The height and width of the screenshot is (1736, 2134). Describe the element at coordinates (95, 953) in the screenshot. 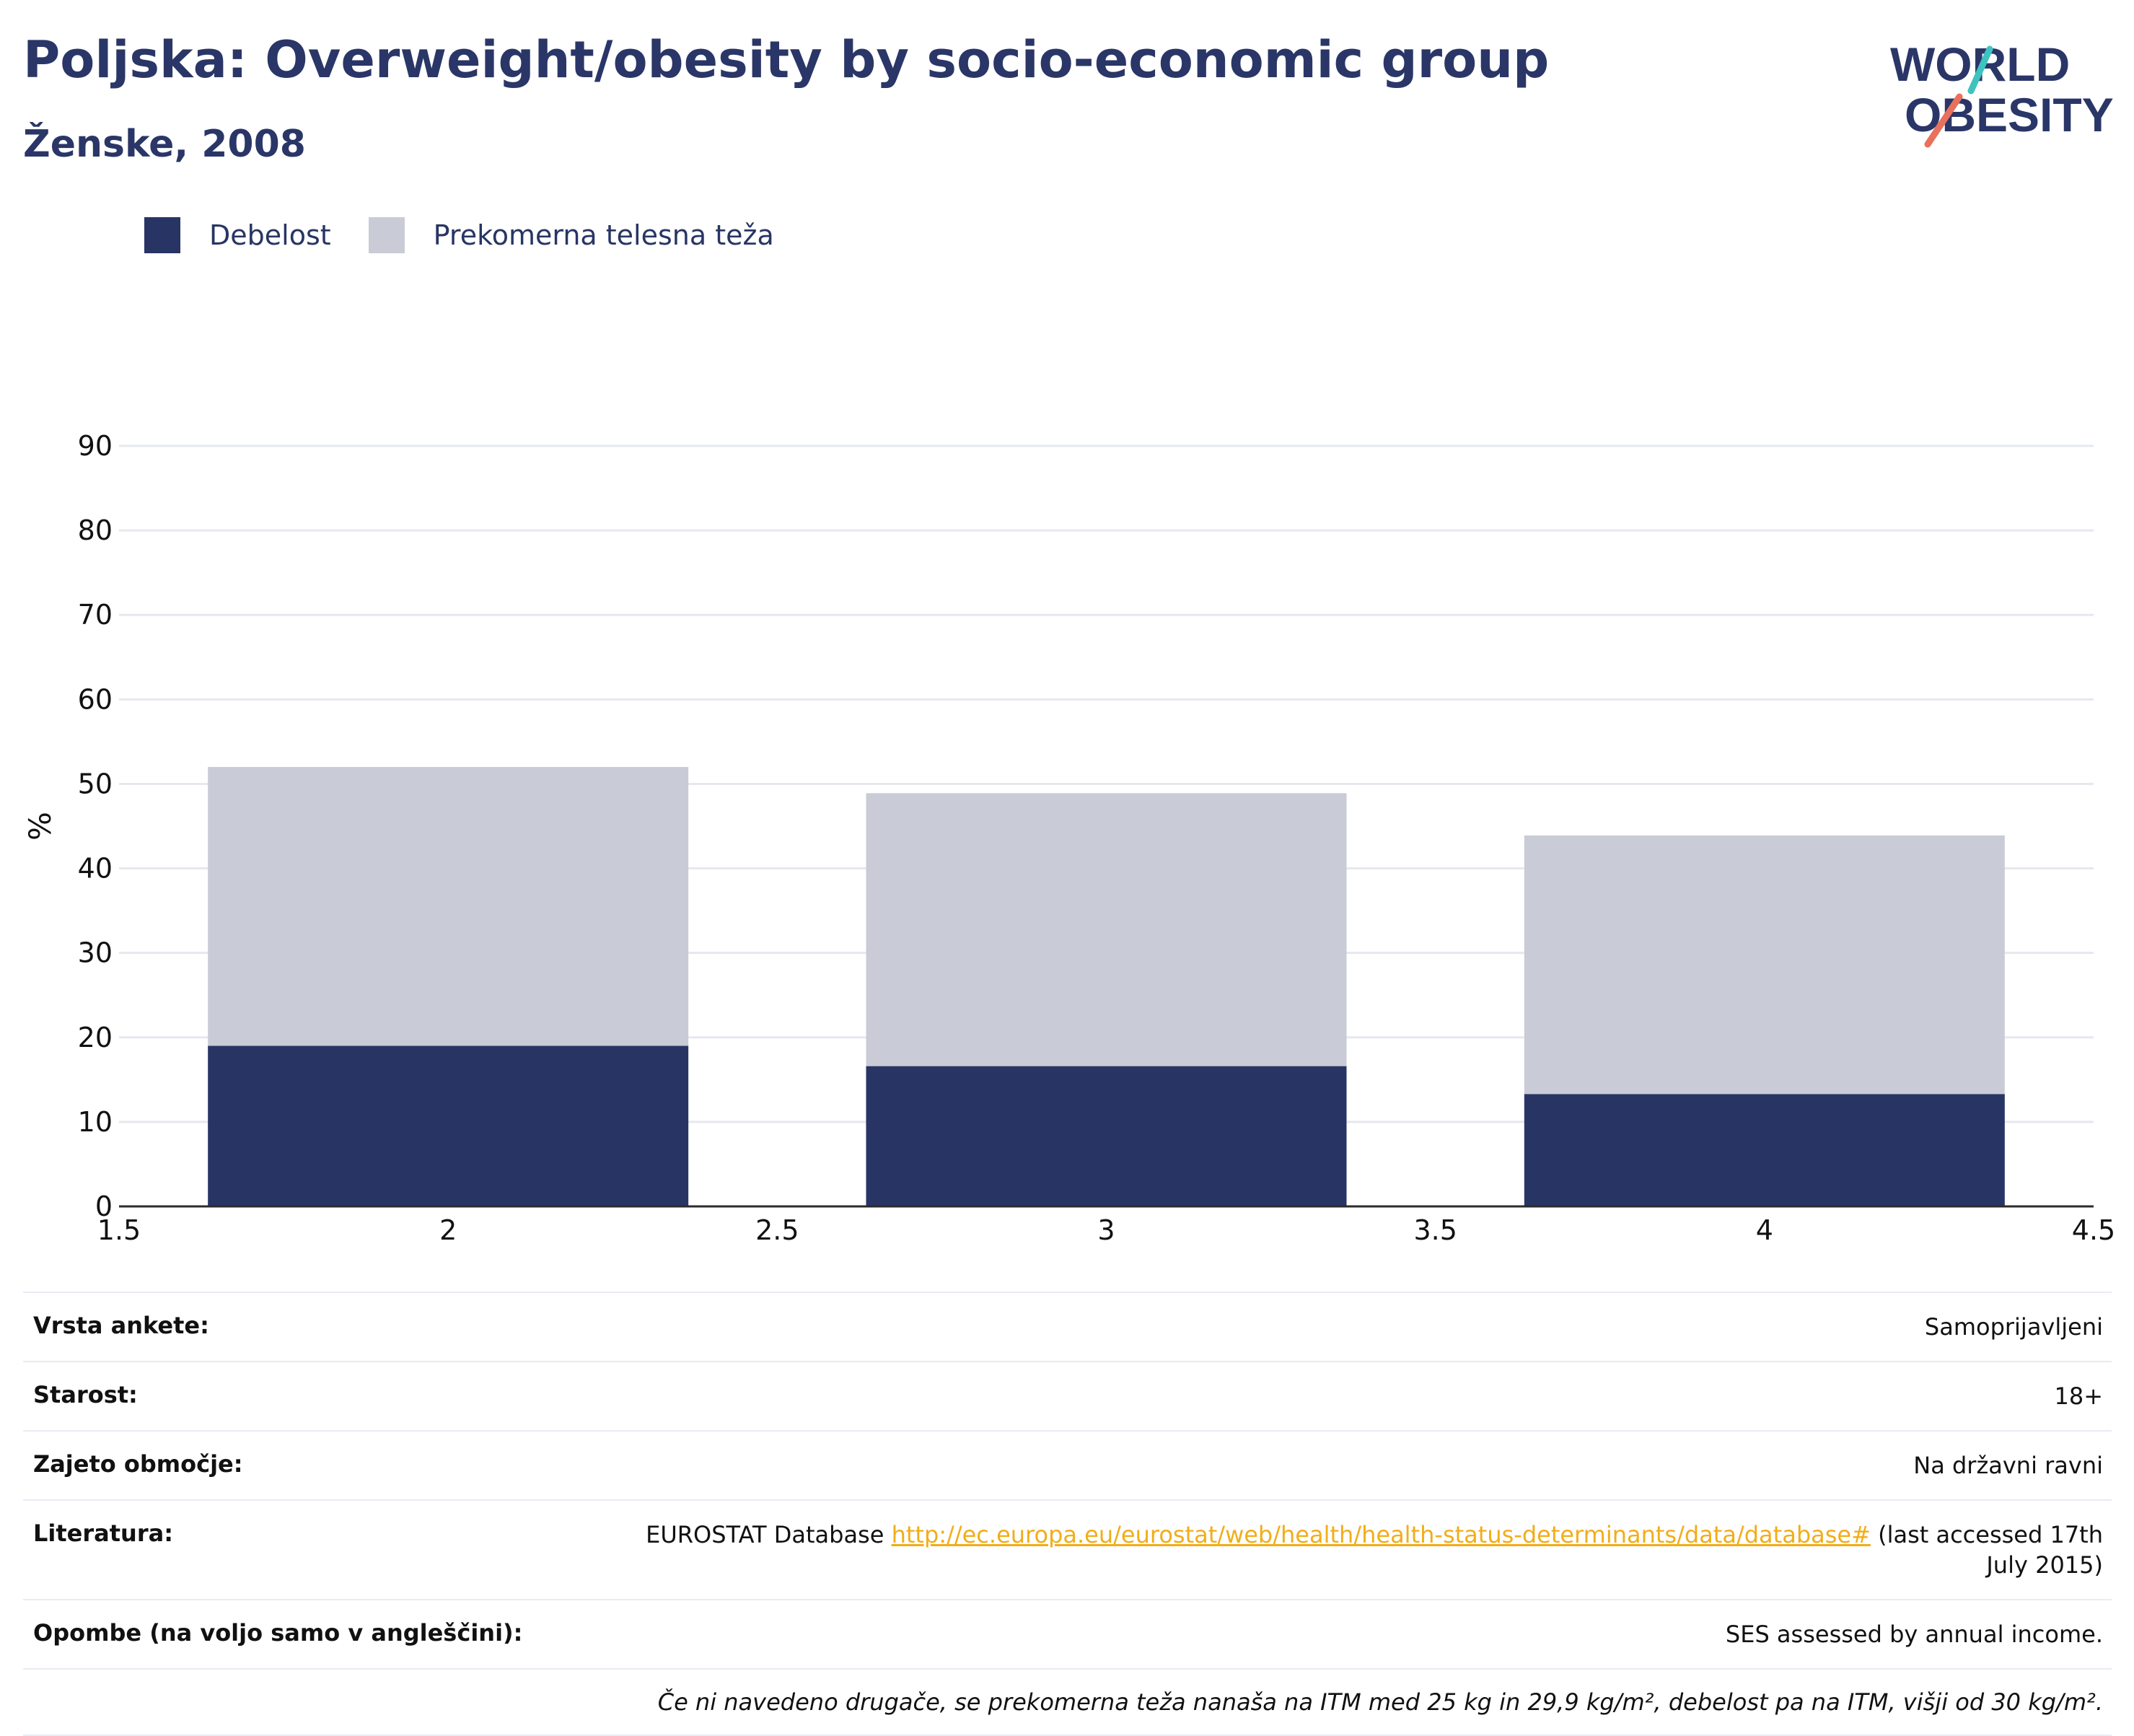

I see `y-tick-label: 30` at that location.